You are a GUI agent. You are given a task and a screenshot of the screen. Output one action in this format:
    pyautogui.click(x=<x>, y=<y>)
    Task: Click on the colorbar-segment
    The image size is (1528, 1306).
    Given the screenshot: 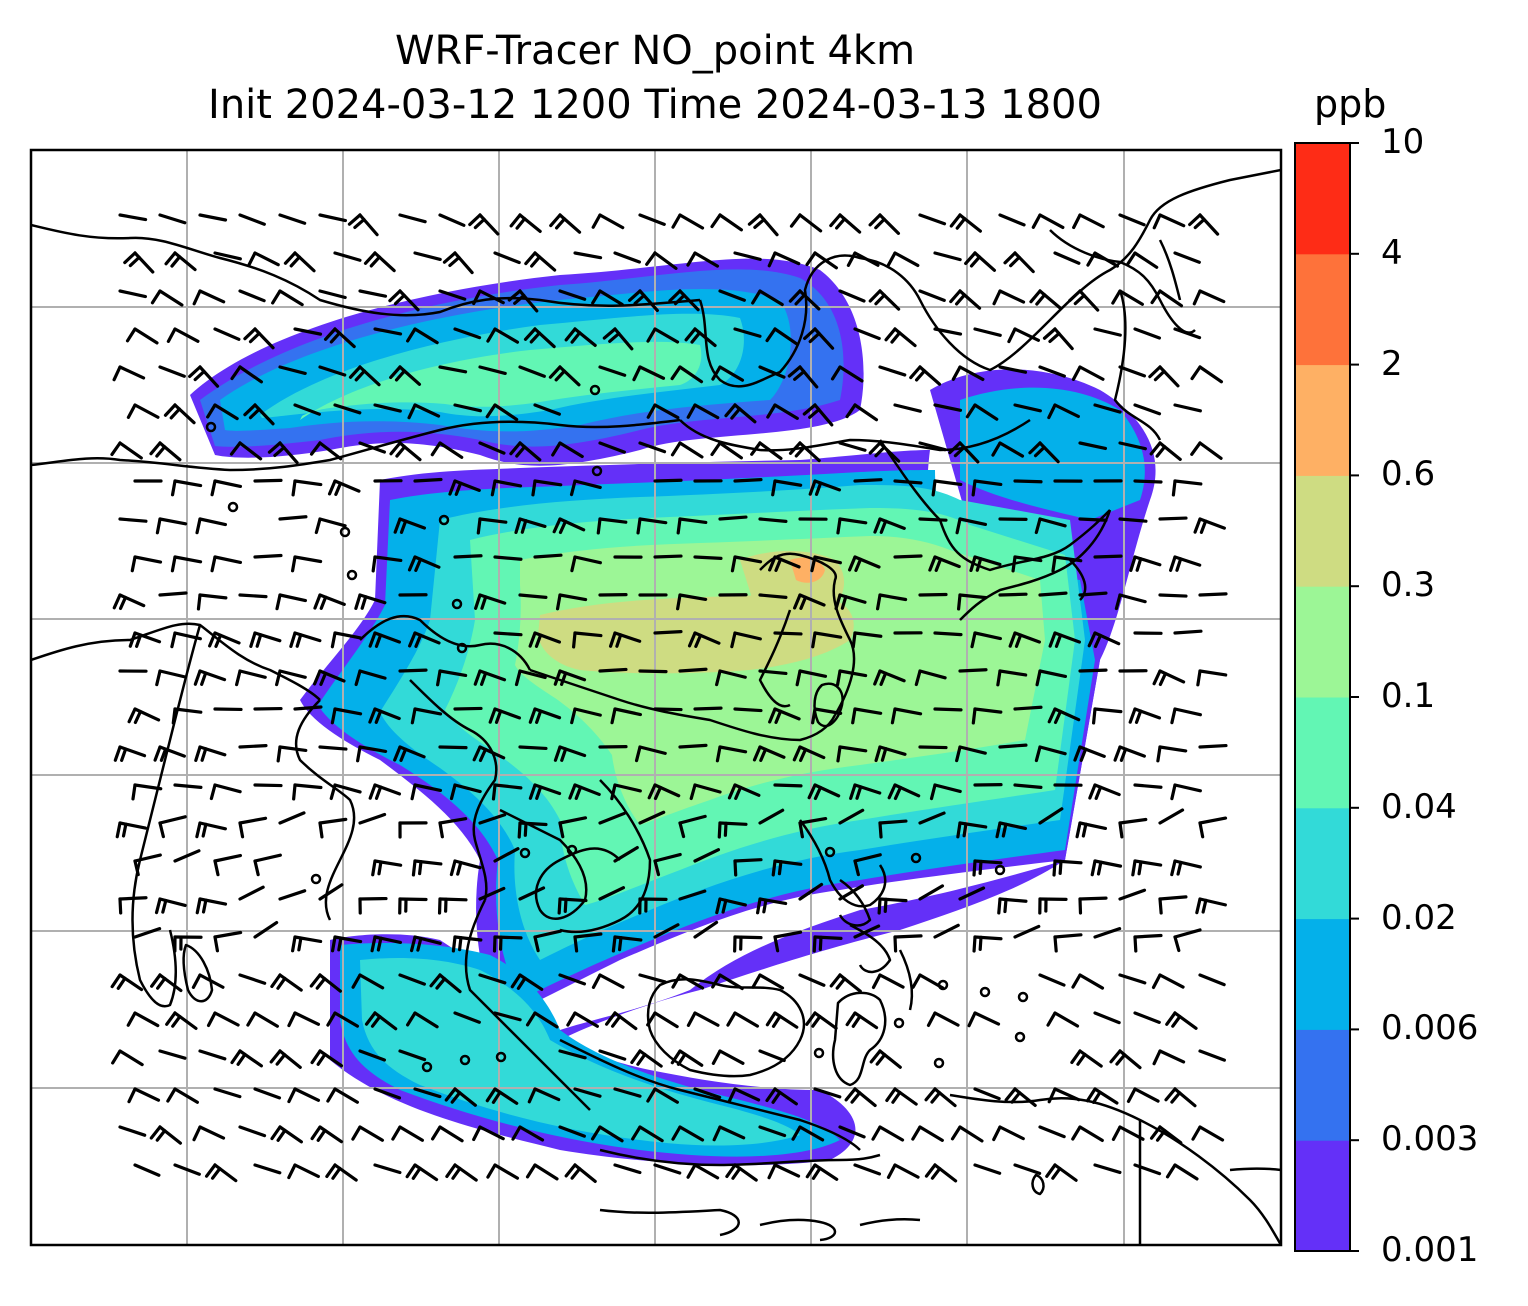 What is the action you would take?
    pyautogui.click(x=1322, y=863)
    